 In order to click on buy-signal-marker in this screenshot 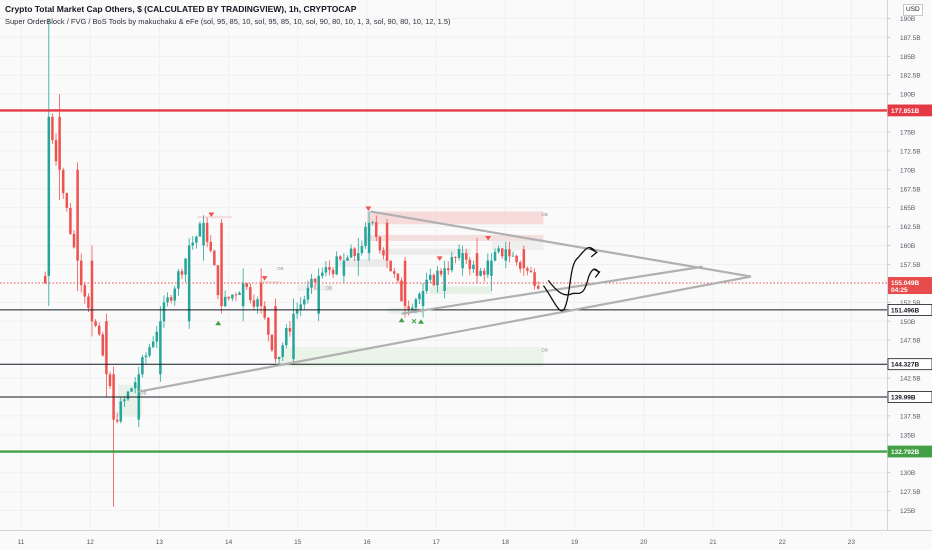, I will do `click(420, 321)`.